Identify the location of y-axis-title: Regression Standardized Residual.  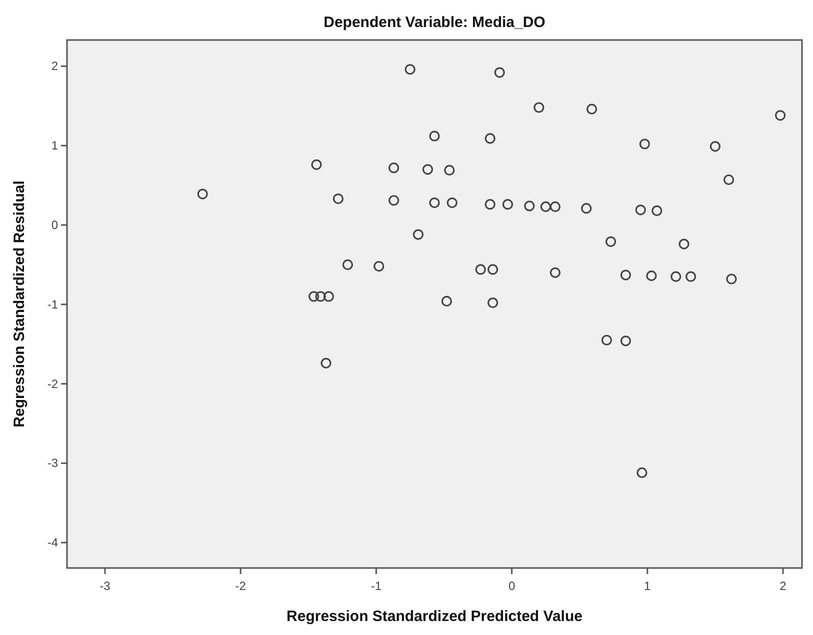
(19, 304).